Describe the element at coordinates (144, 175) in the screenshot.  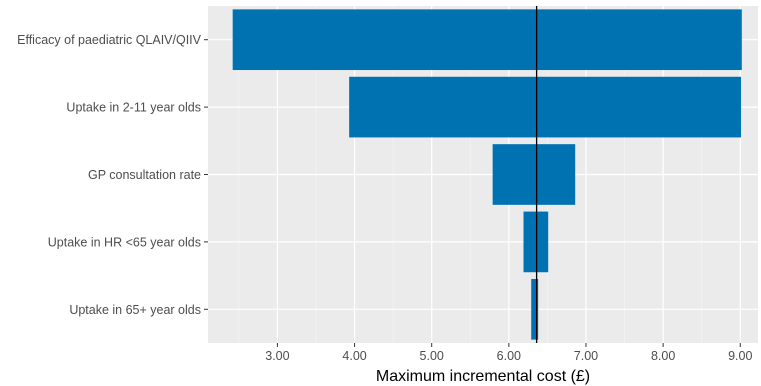
I see `category-label: GP consultation rate` at that location.